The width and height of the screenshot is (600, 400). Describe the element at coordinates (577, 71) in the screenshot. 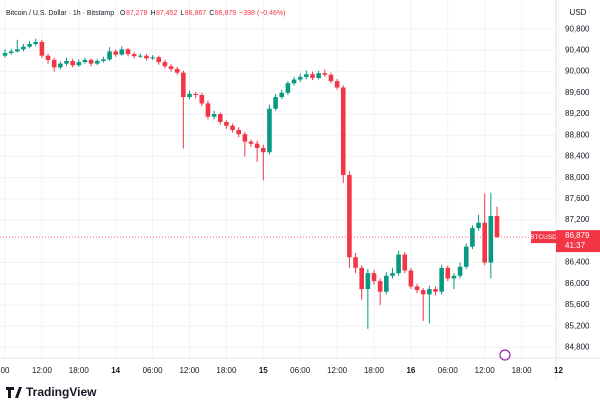

I see `y-tick-label: 90,000` at that location.